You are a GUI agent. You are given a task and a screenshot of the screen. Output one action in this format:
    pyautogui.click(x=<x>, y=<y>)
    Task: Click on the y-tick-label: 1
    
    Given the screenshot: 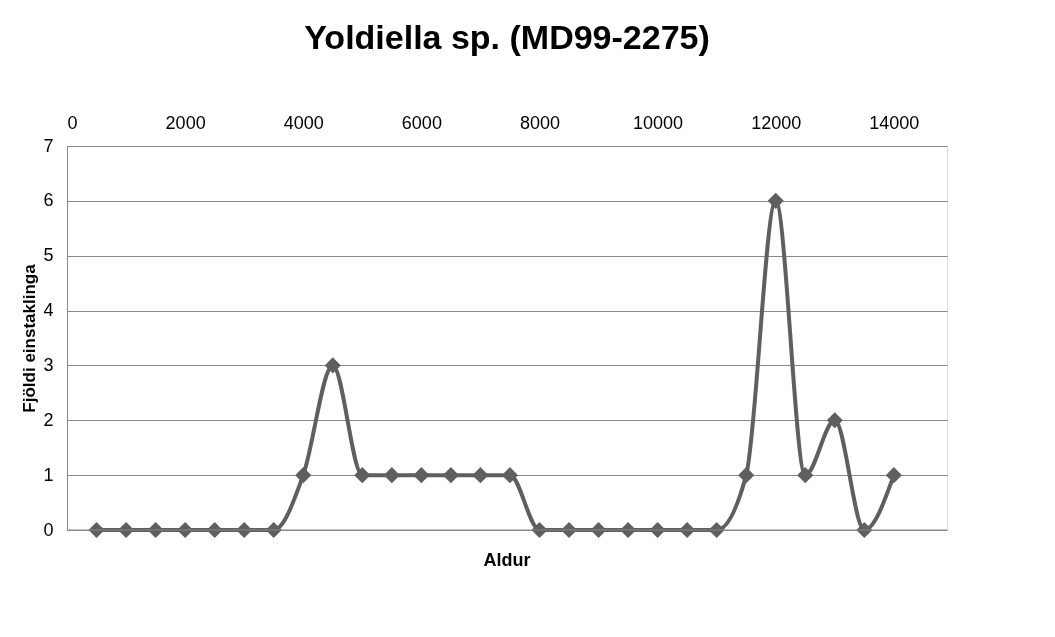 What is the action you would take?
    pyautogui.click(x=48, y=474)
    